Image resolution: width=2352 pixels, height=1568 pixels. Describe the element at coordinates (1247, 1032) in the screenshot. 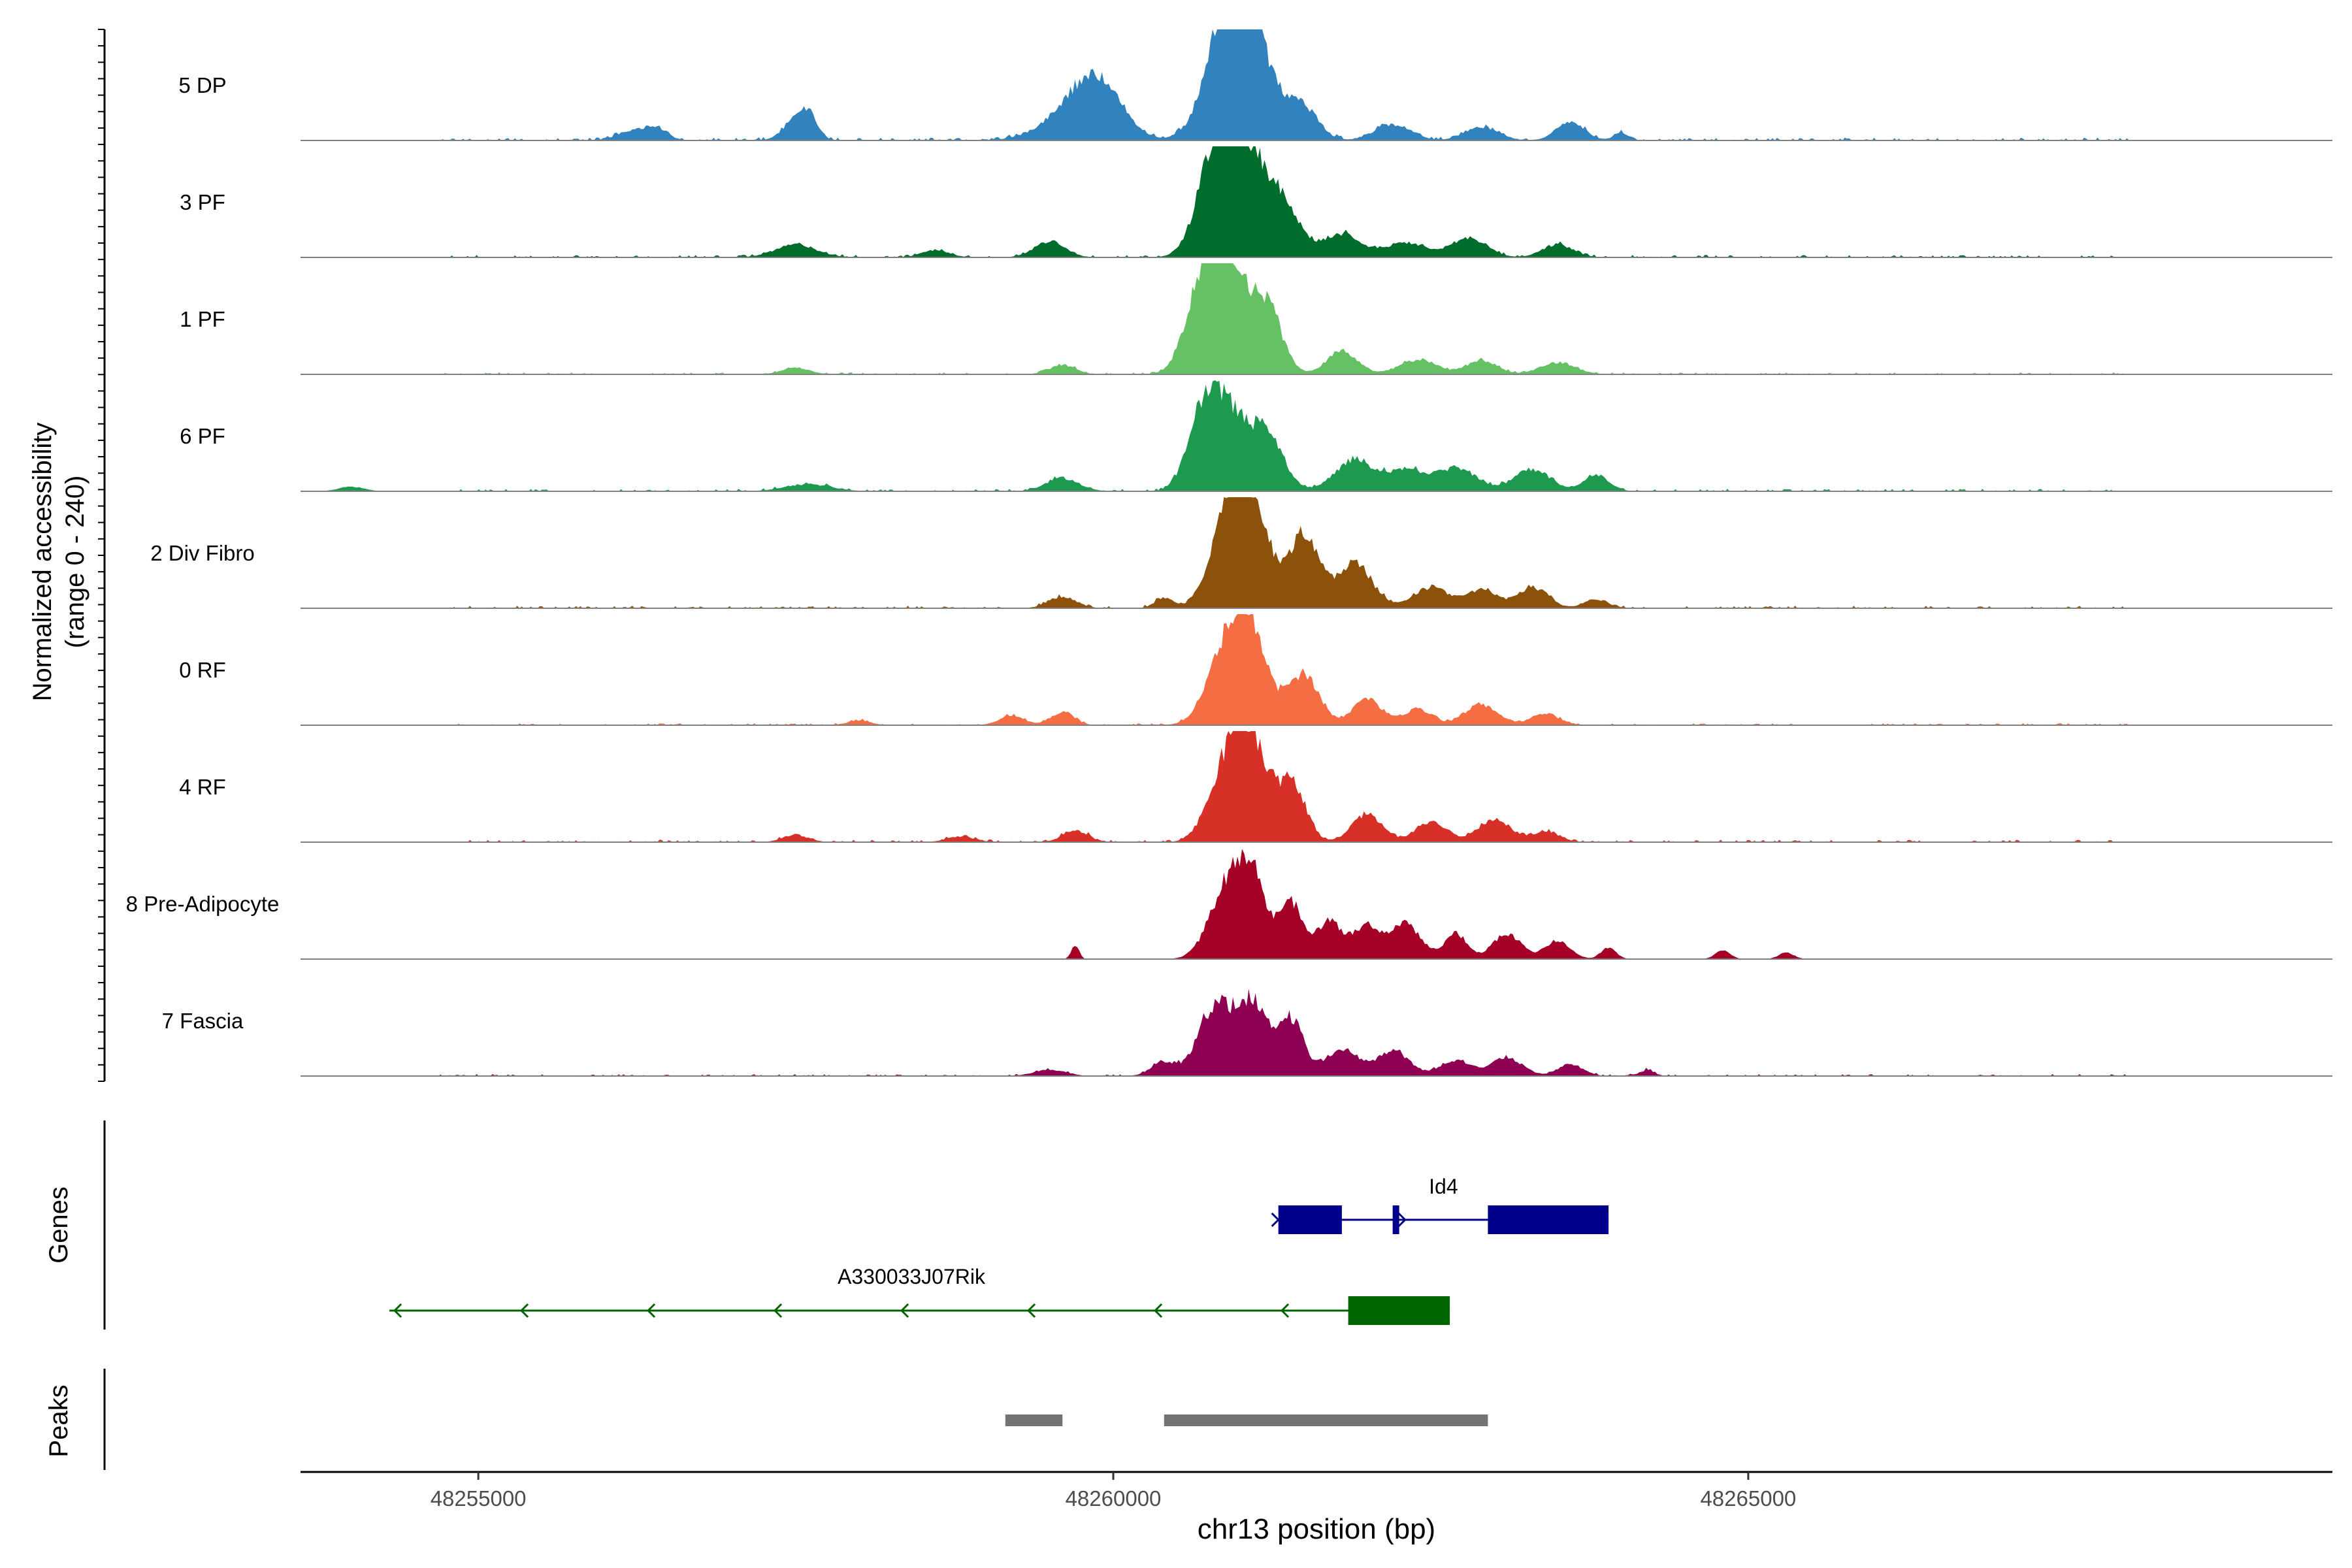

I see `track-7-fascia: 7 Fascia` at that location.